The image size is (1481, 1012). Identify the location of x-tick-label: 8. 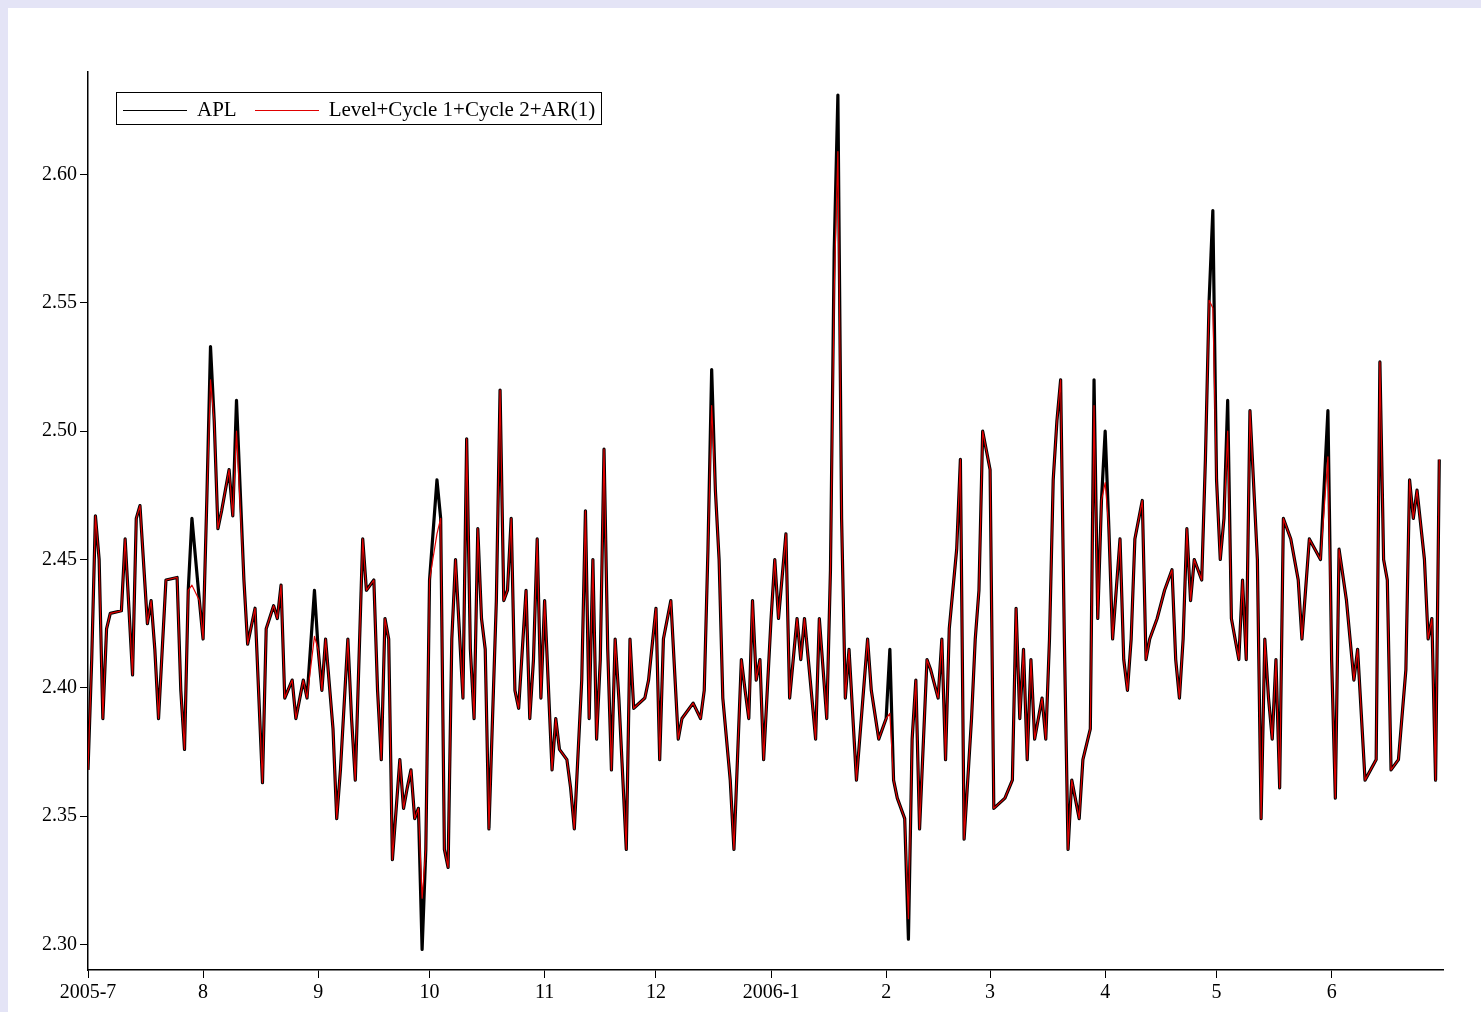
(203, 991).